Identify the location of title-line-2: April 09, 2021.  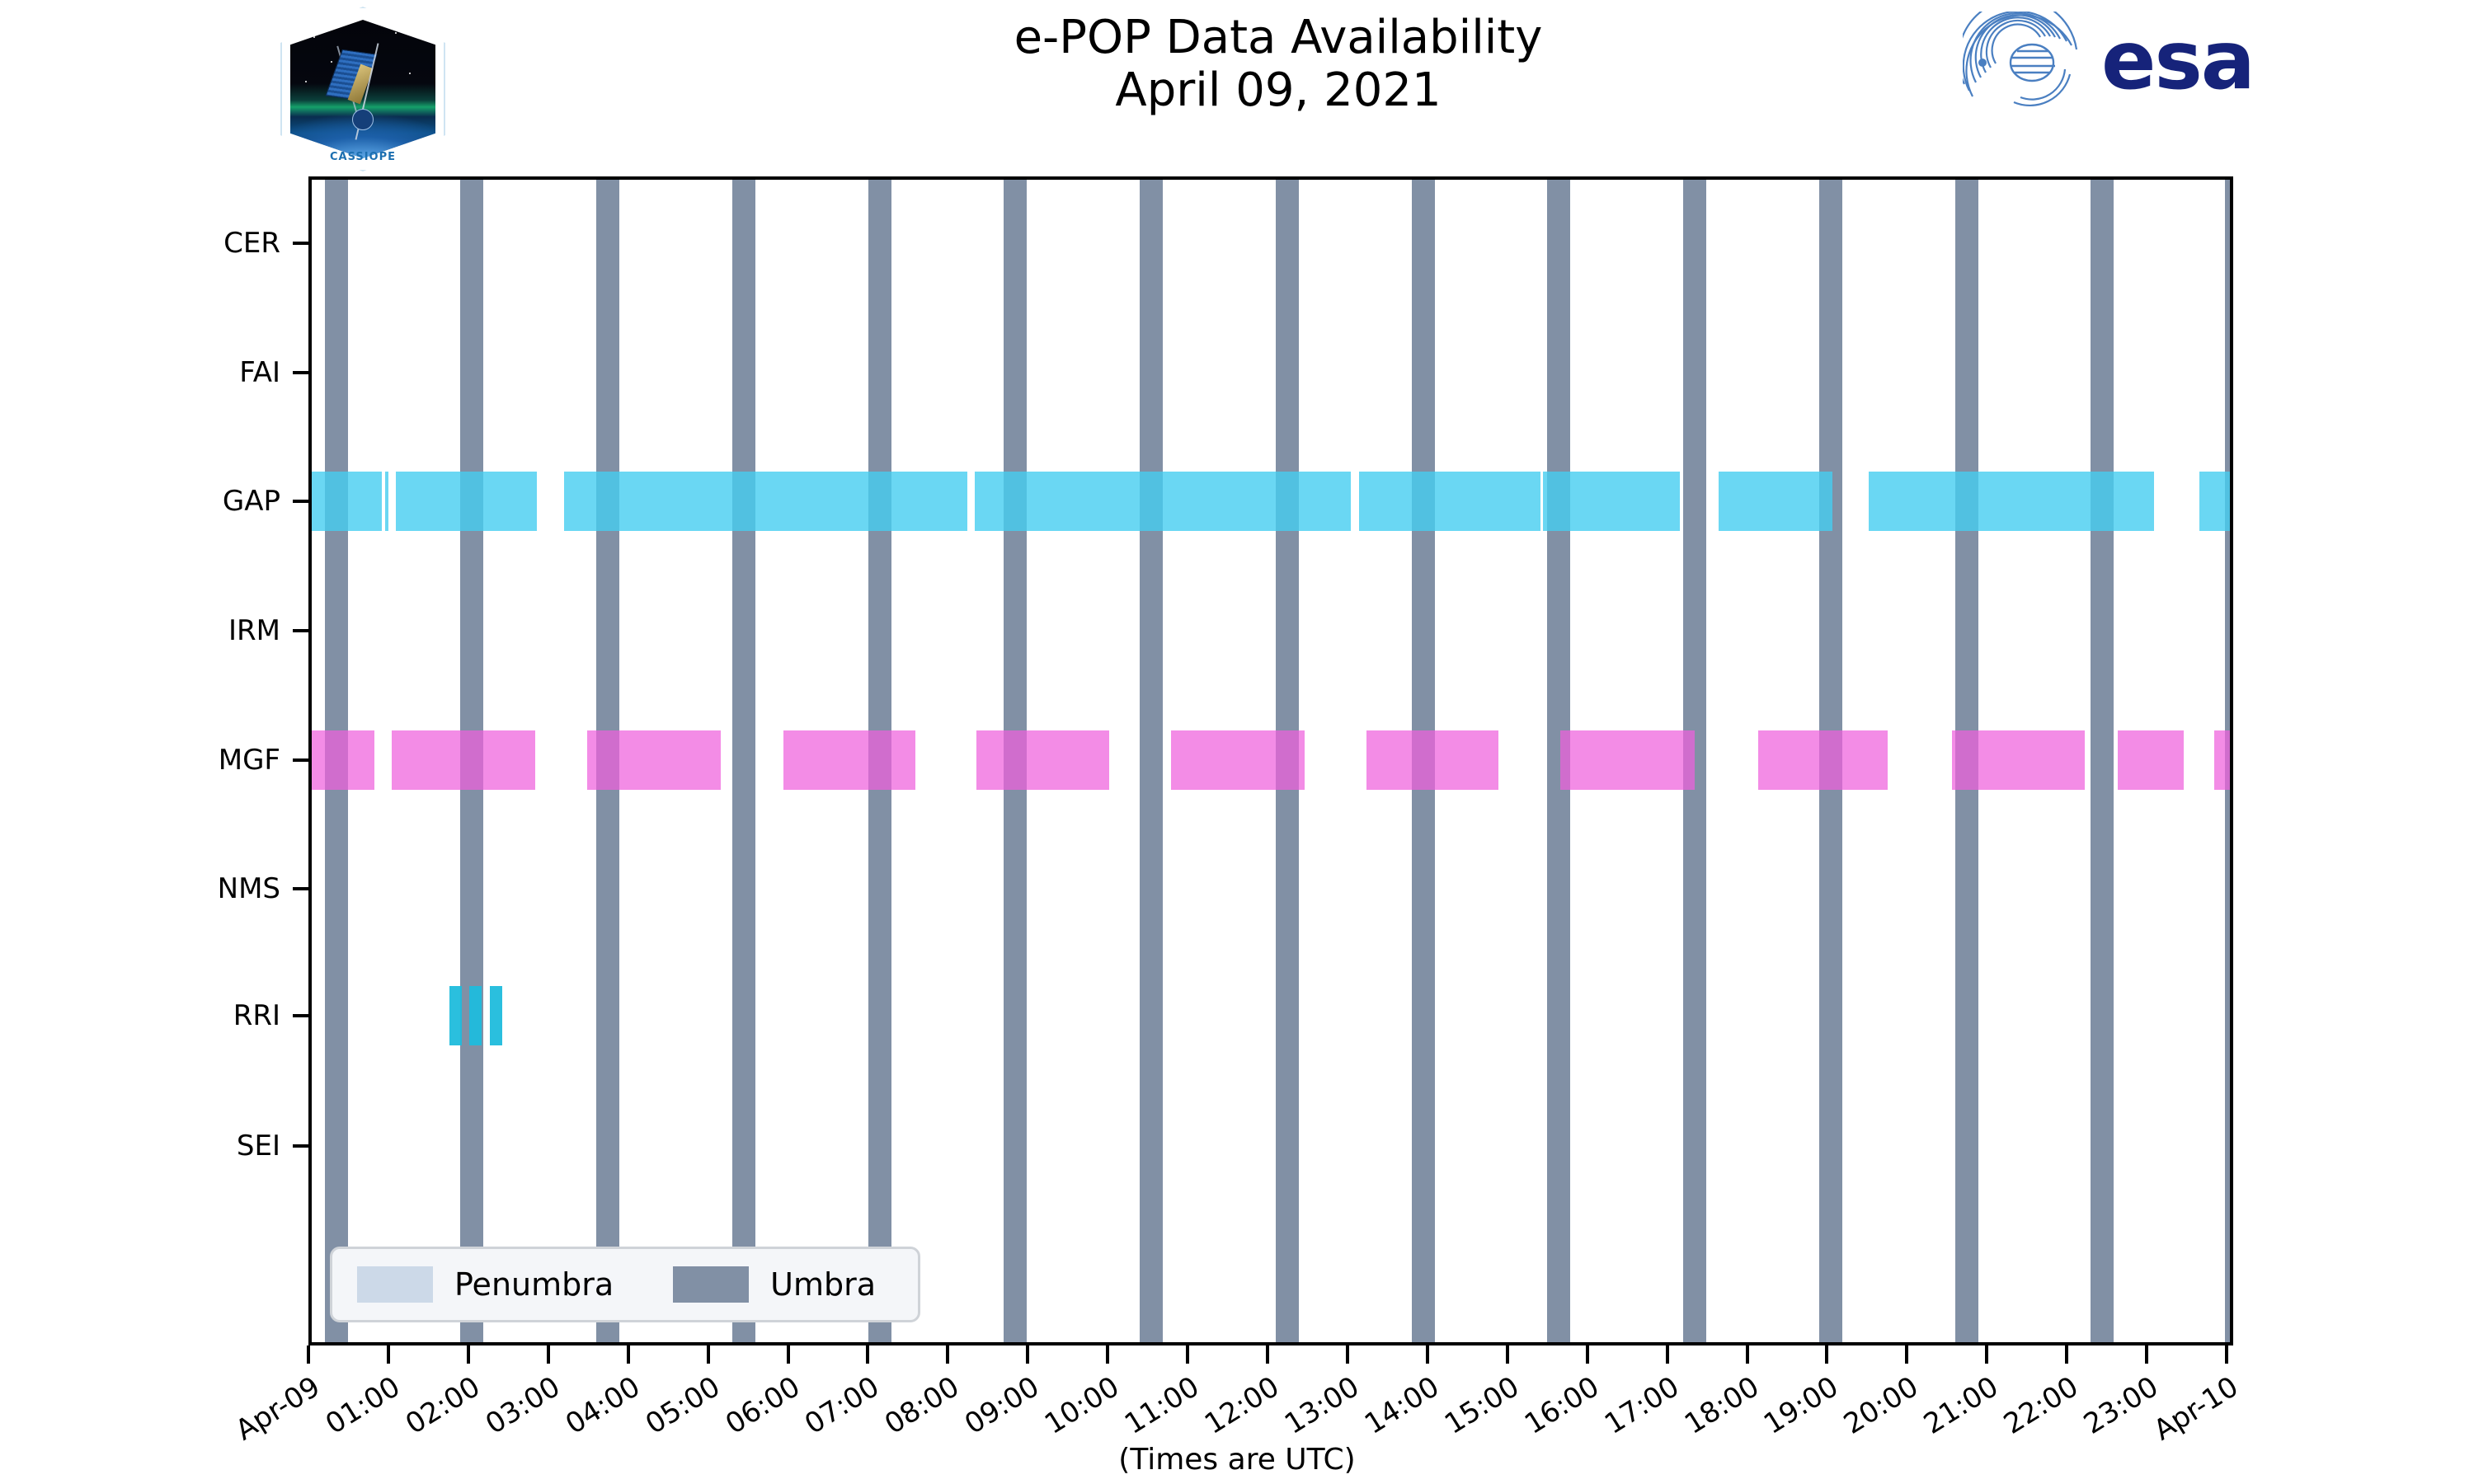
(1278, 90).